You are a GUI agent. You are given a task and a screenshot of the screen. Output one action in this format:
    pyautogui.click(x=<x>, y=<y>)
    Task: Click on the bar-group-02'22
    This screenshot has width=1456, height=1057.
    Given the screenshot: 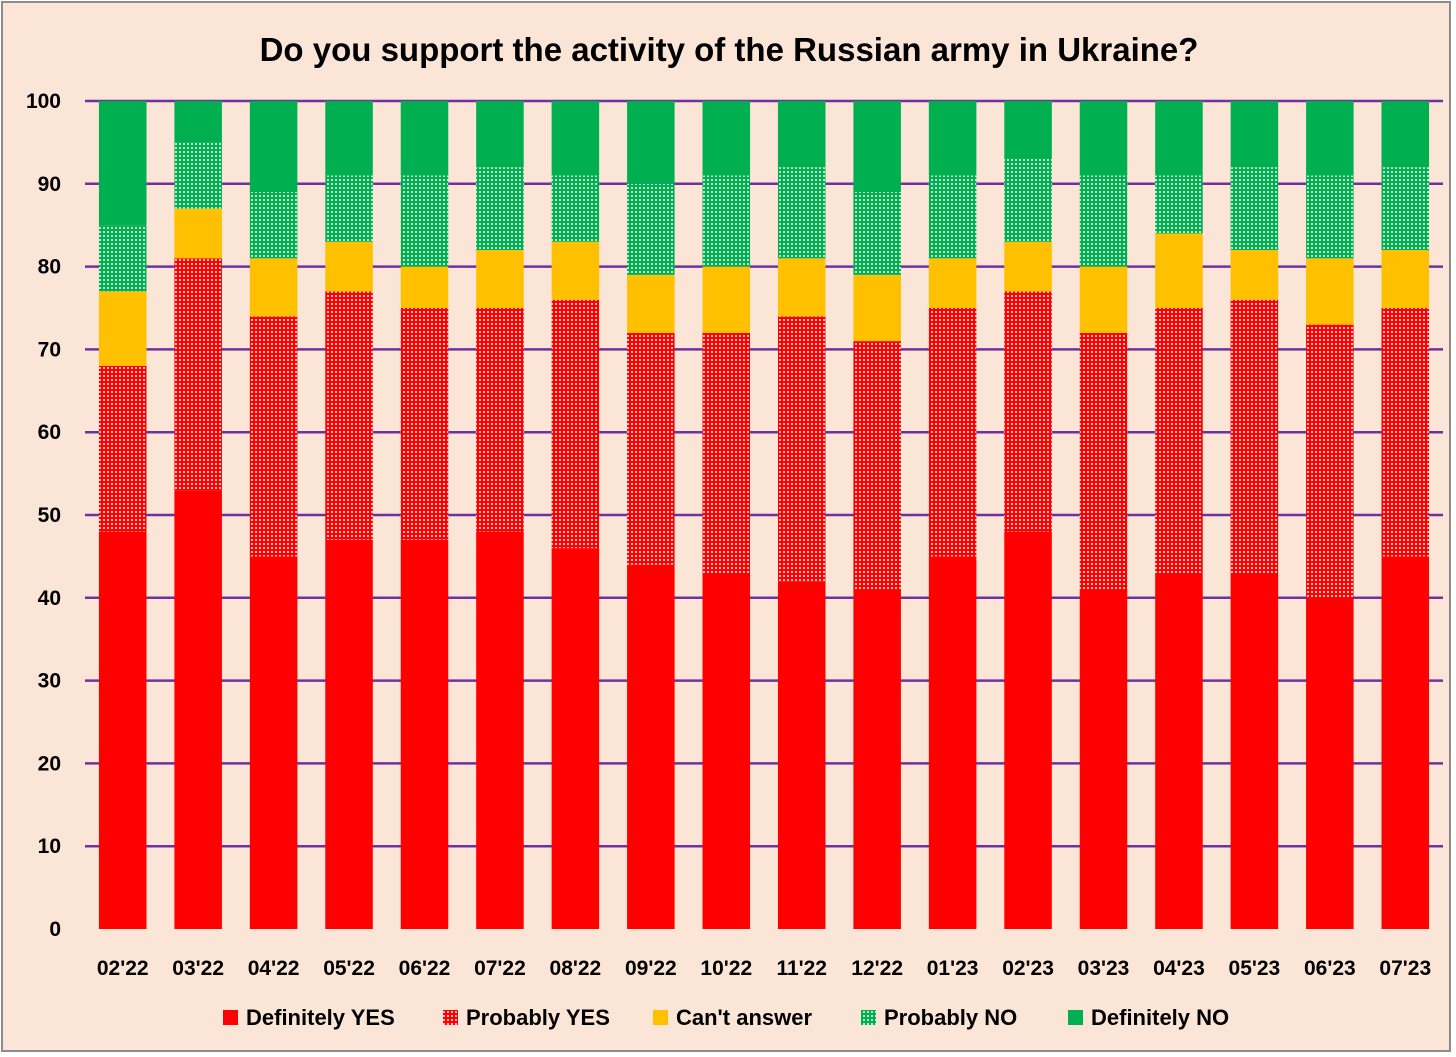 What is the action you would take?
    pyautogui.click(x=122, y=515)
    